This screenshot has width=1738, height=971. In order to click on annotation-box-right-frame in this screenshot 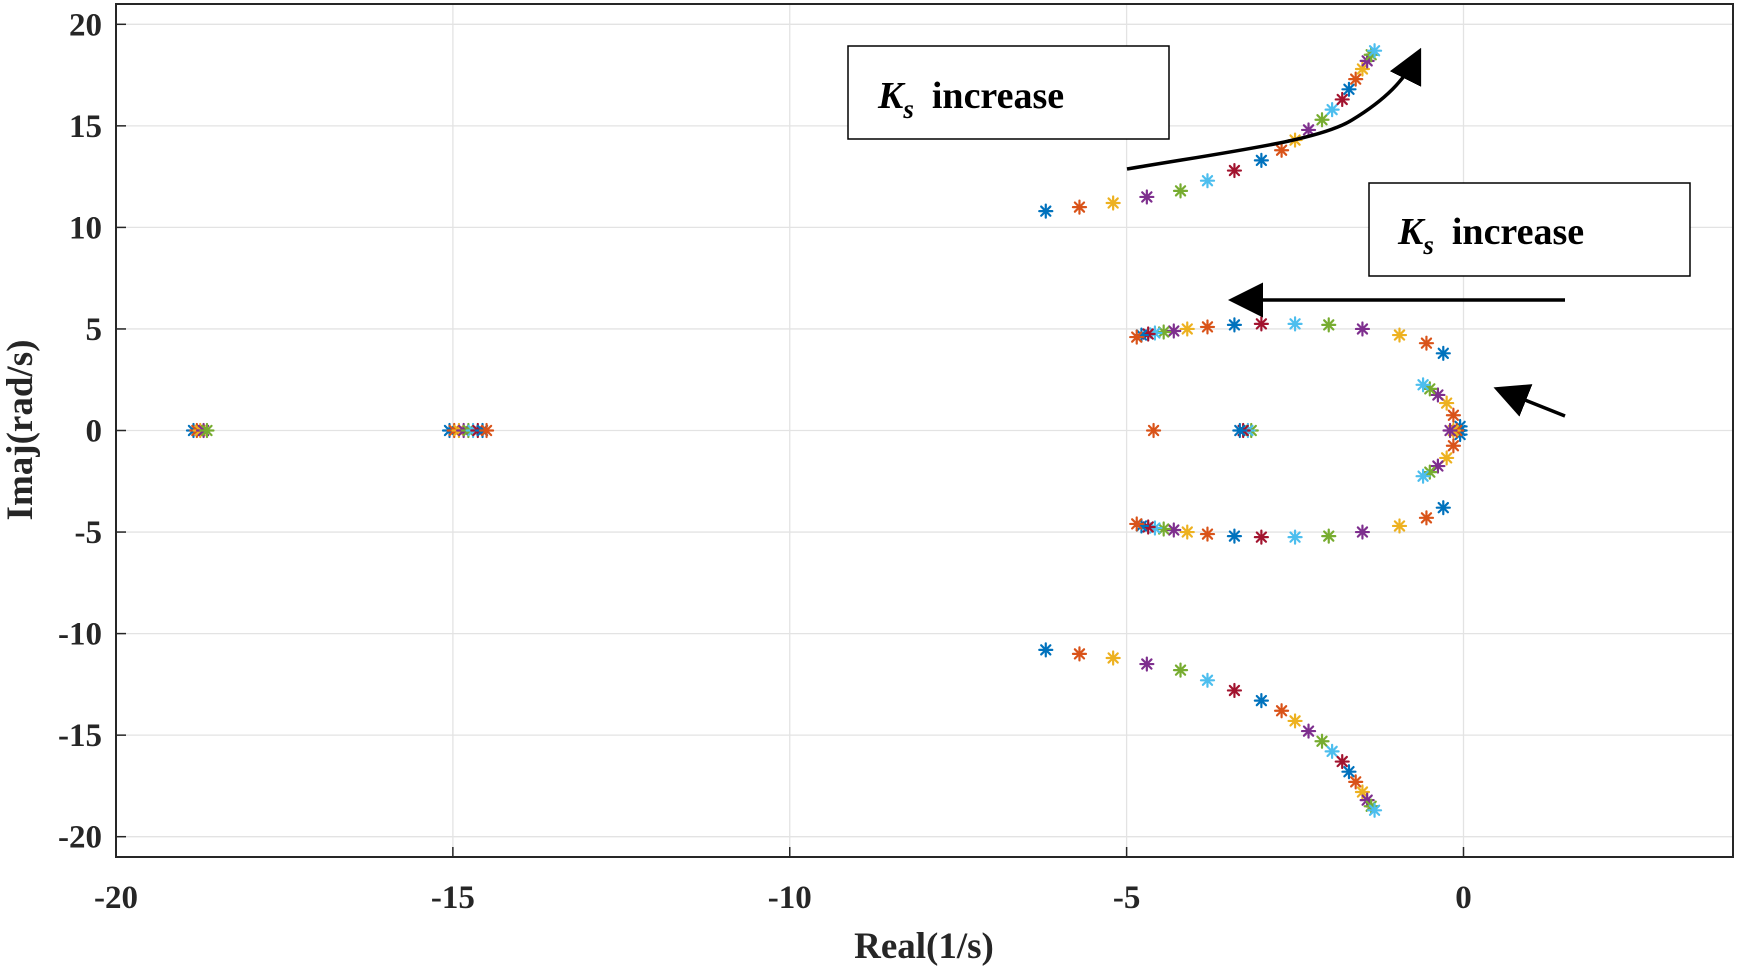, I will do `click(1529, 229)`.